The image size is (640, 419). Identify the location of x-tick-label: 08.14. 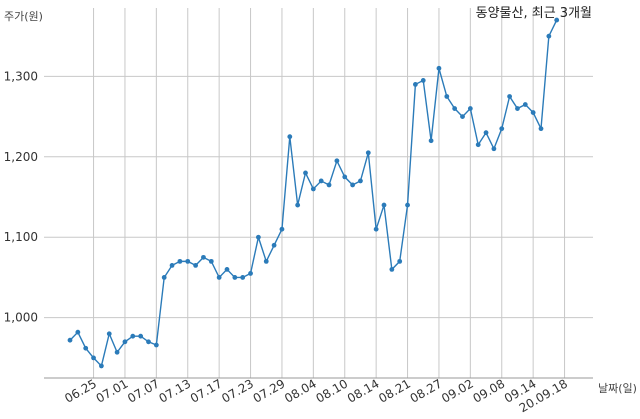
(363, 390).